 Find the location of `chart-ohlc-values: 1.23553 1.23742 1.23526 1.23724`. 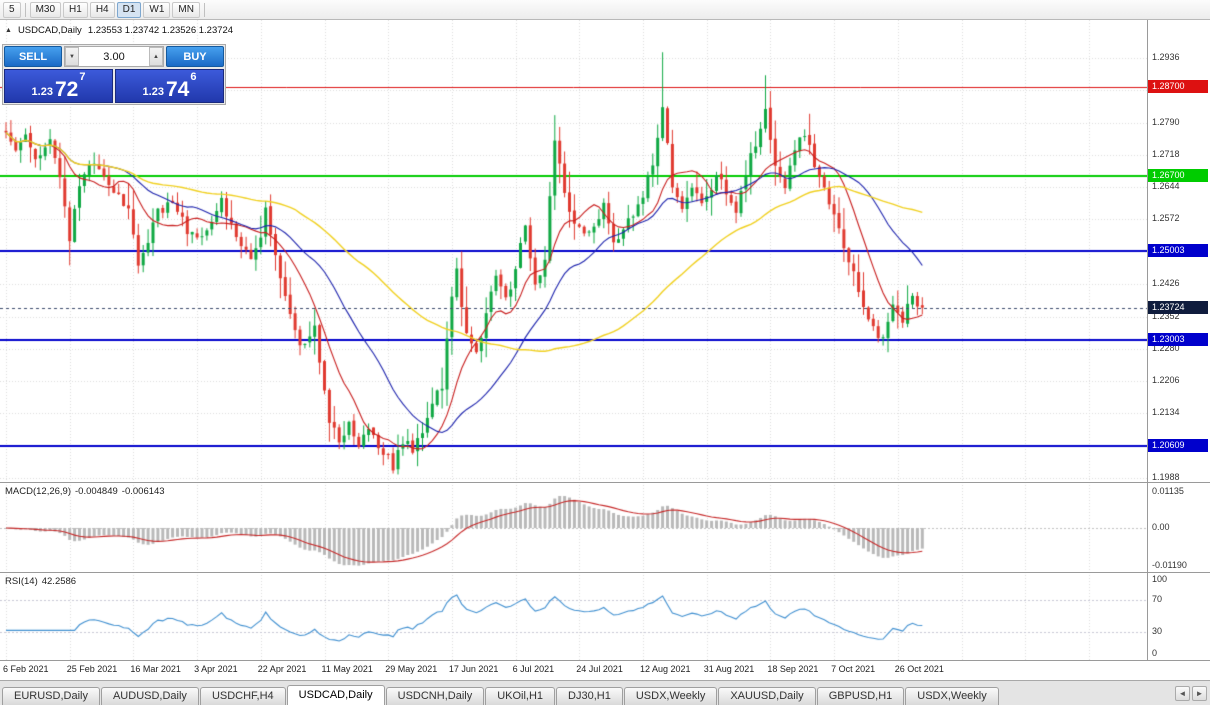

chart-ohlc-values: 1.23553 1.23742 1.23526 1.23724 is located at coordinates (160, 30).